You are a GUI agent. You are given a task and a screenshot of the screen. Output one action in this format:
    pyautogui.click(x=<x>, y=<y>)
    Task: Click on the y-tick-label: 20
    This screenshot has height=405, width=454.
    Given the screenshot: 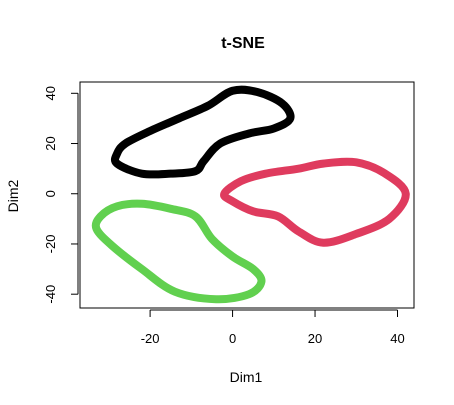 What is the action you would take?
    pyautogui.click(x=50, y=143)
    